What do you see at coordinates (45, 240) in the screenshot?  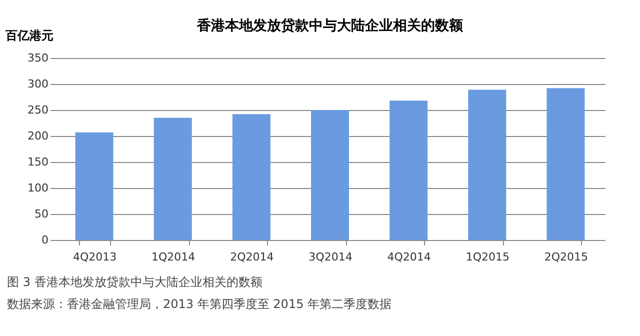 I see `y-tick-label: 0` at bounding box center [45, 240].